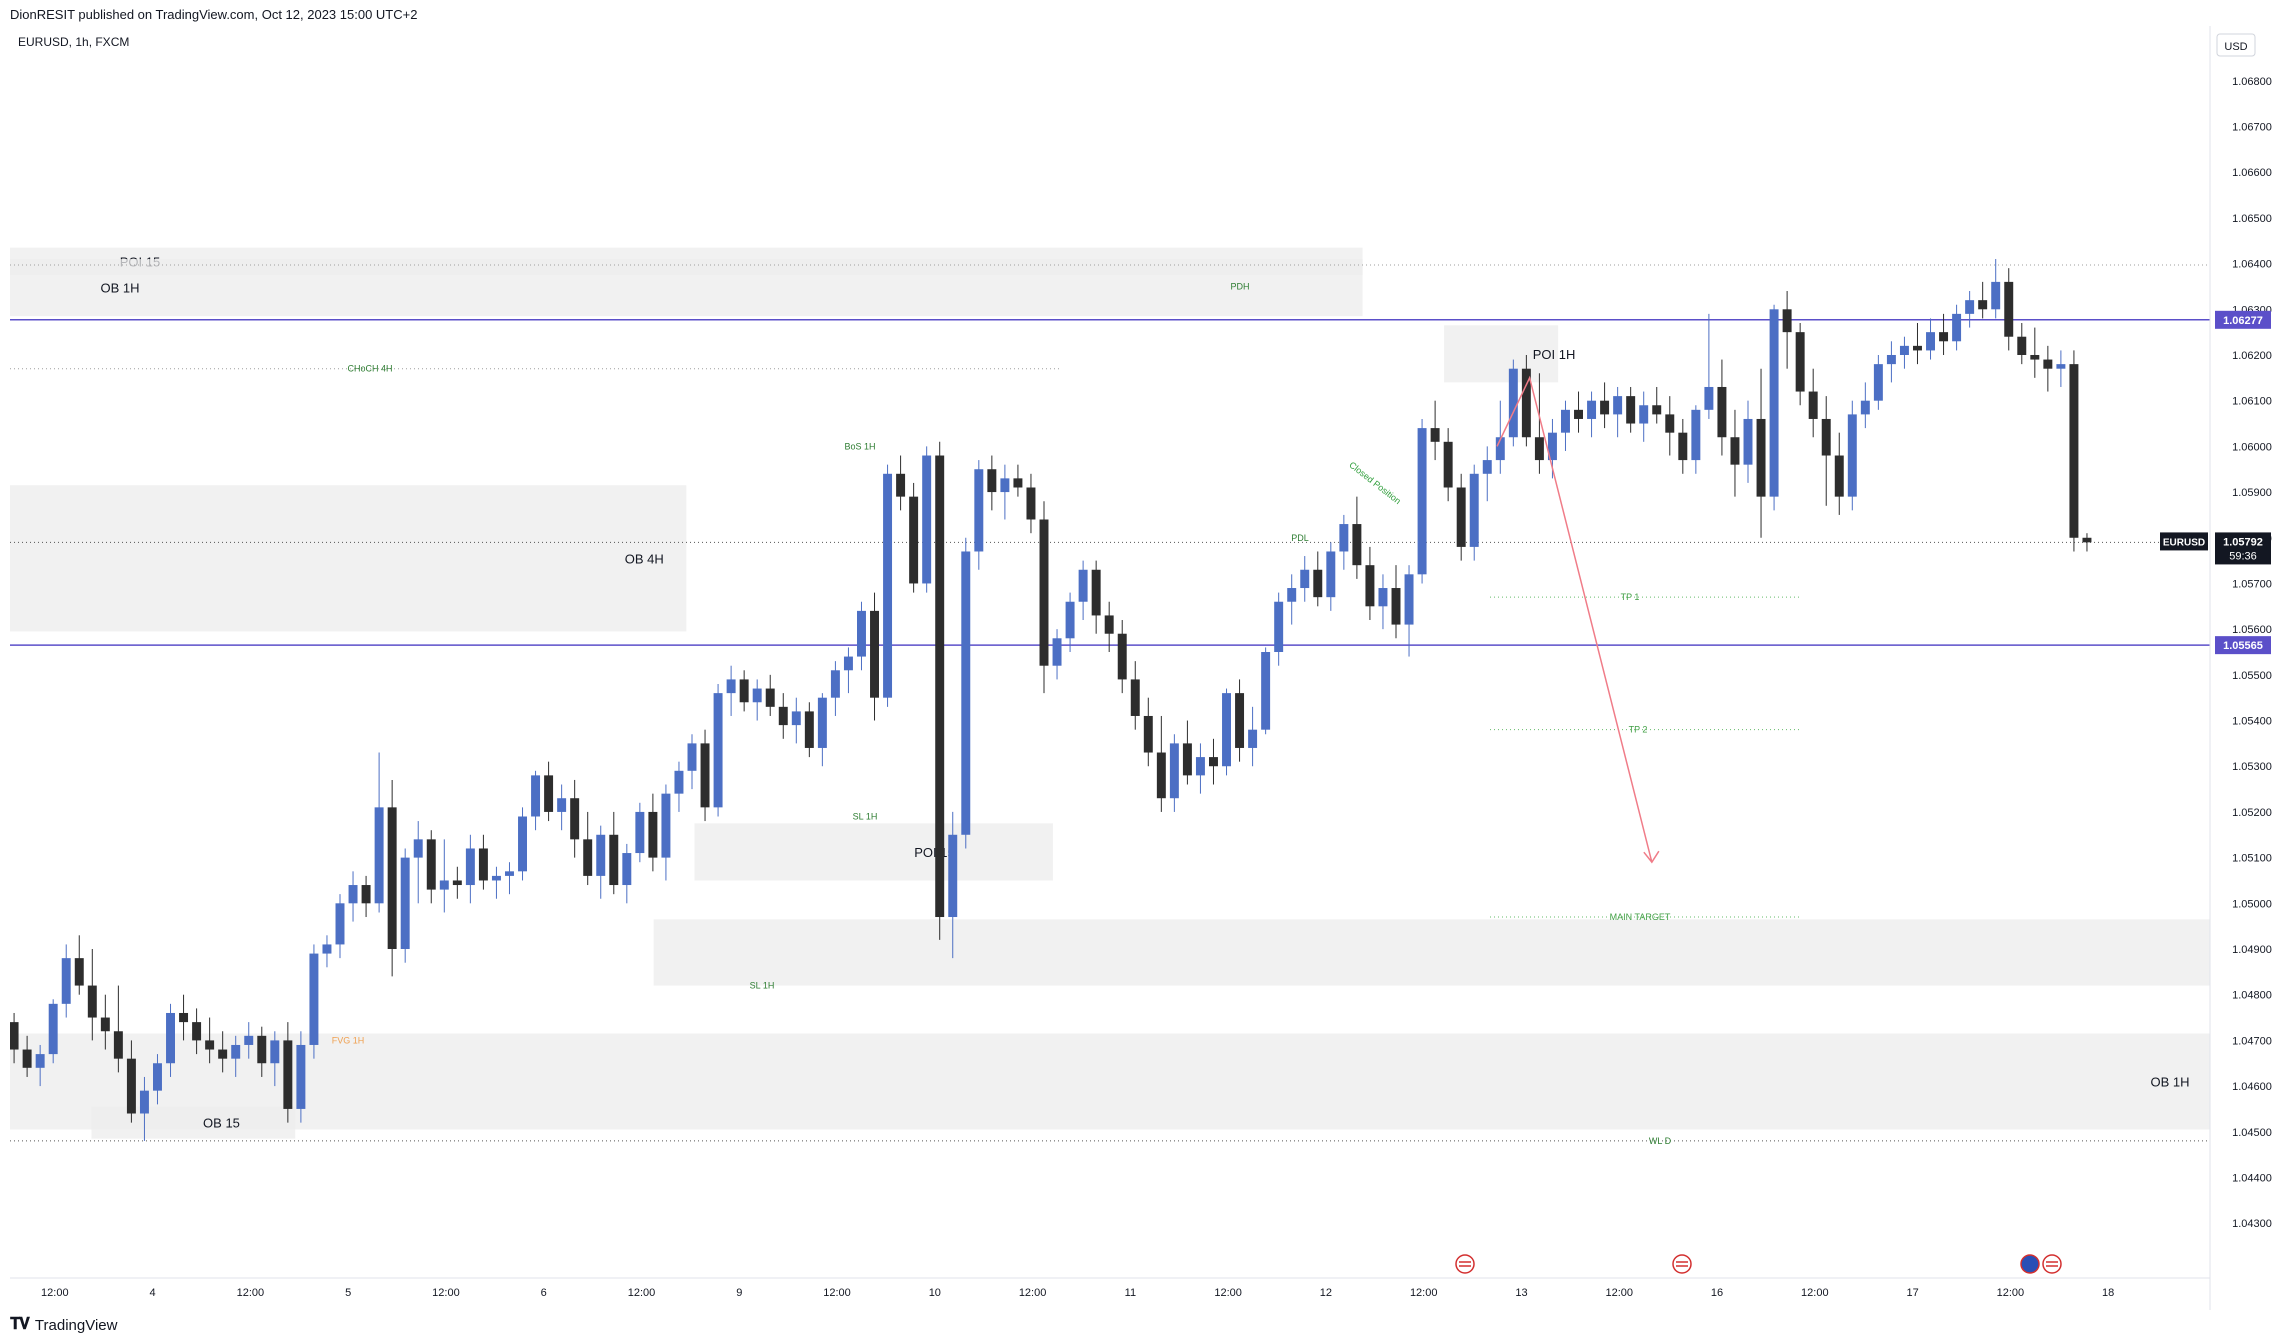  What do you see at coordinates (2236, 45) in the screenshot?
I see `currency-button: USD` at bounding box center [2236, 45].